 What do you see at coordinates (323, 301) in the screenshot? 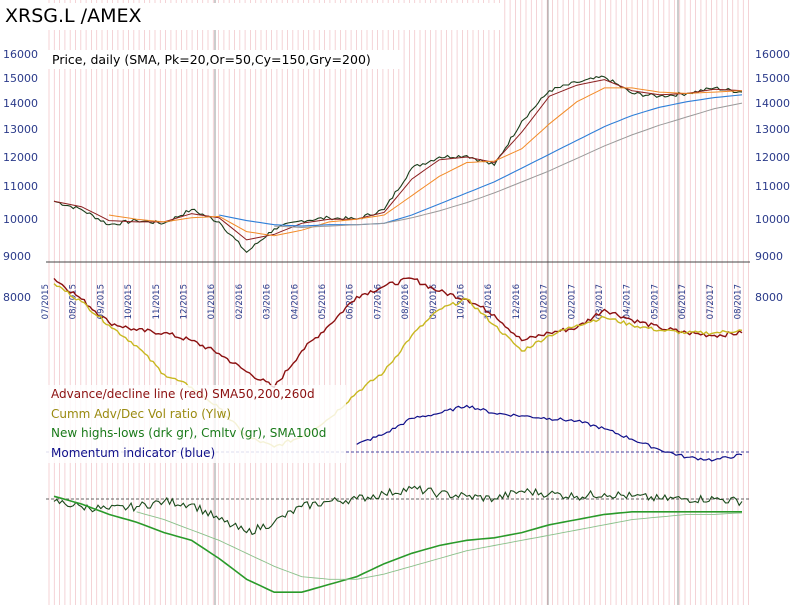
I see `x-tick-label: 05/2016` at bounding box center [323, 301].